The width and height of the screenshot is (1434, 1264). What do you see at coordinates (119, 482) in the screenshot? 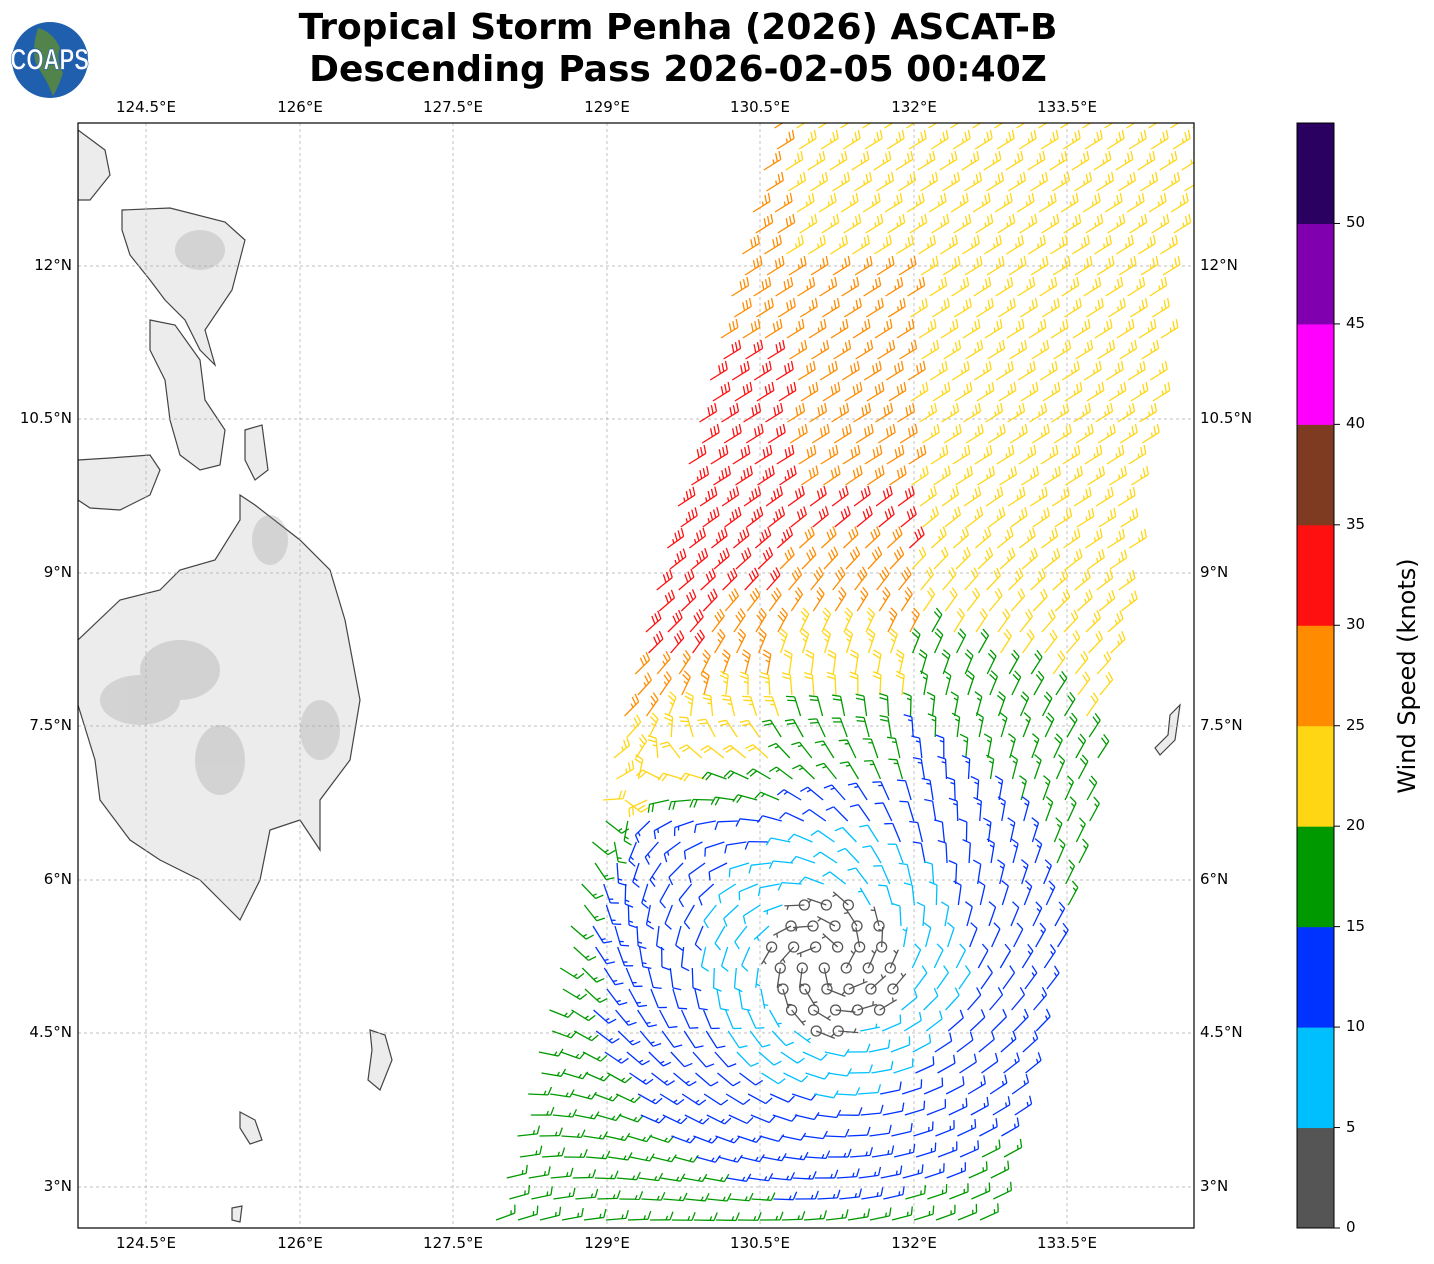
I see `bohol-island` at bounding box center [119, 482].